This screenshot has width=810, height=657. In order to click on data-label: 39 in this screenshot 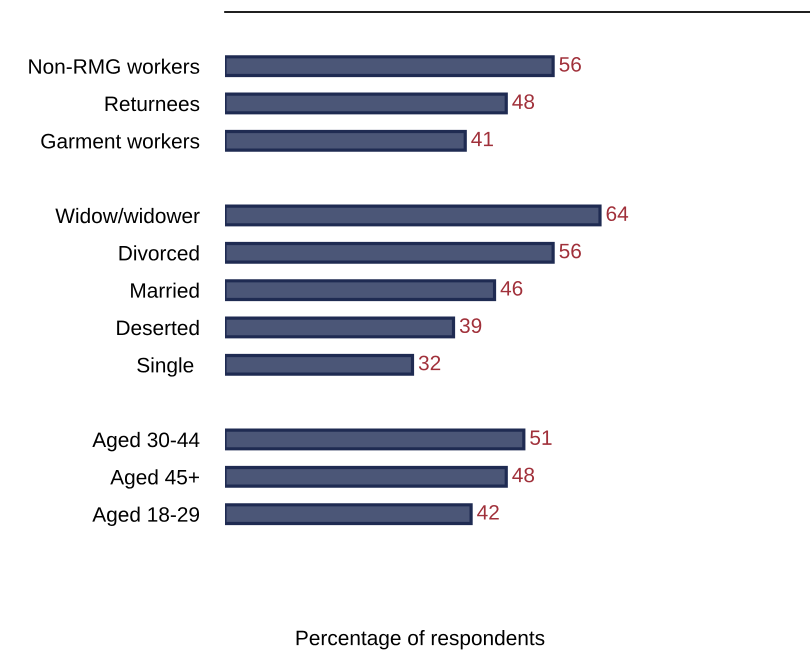, I will do `click(471, 326)`.